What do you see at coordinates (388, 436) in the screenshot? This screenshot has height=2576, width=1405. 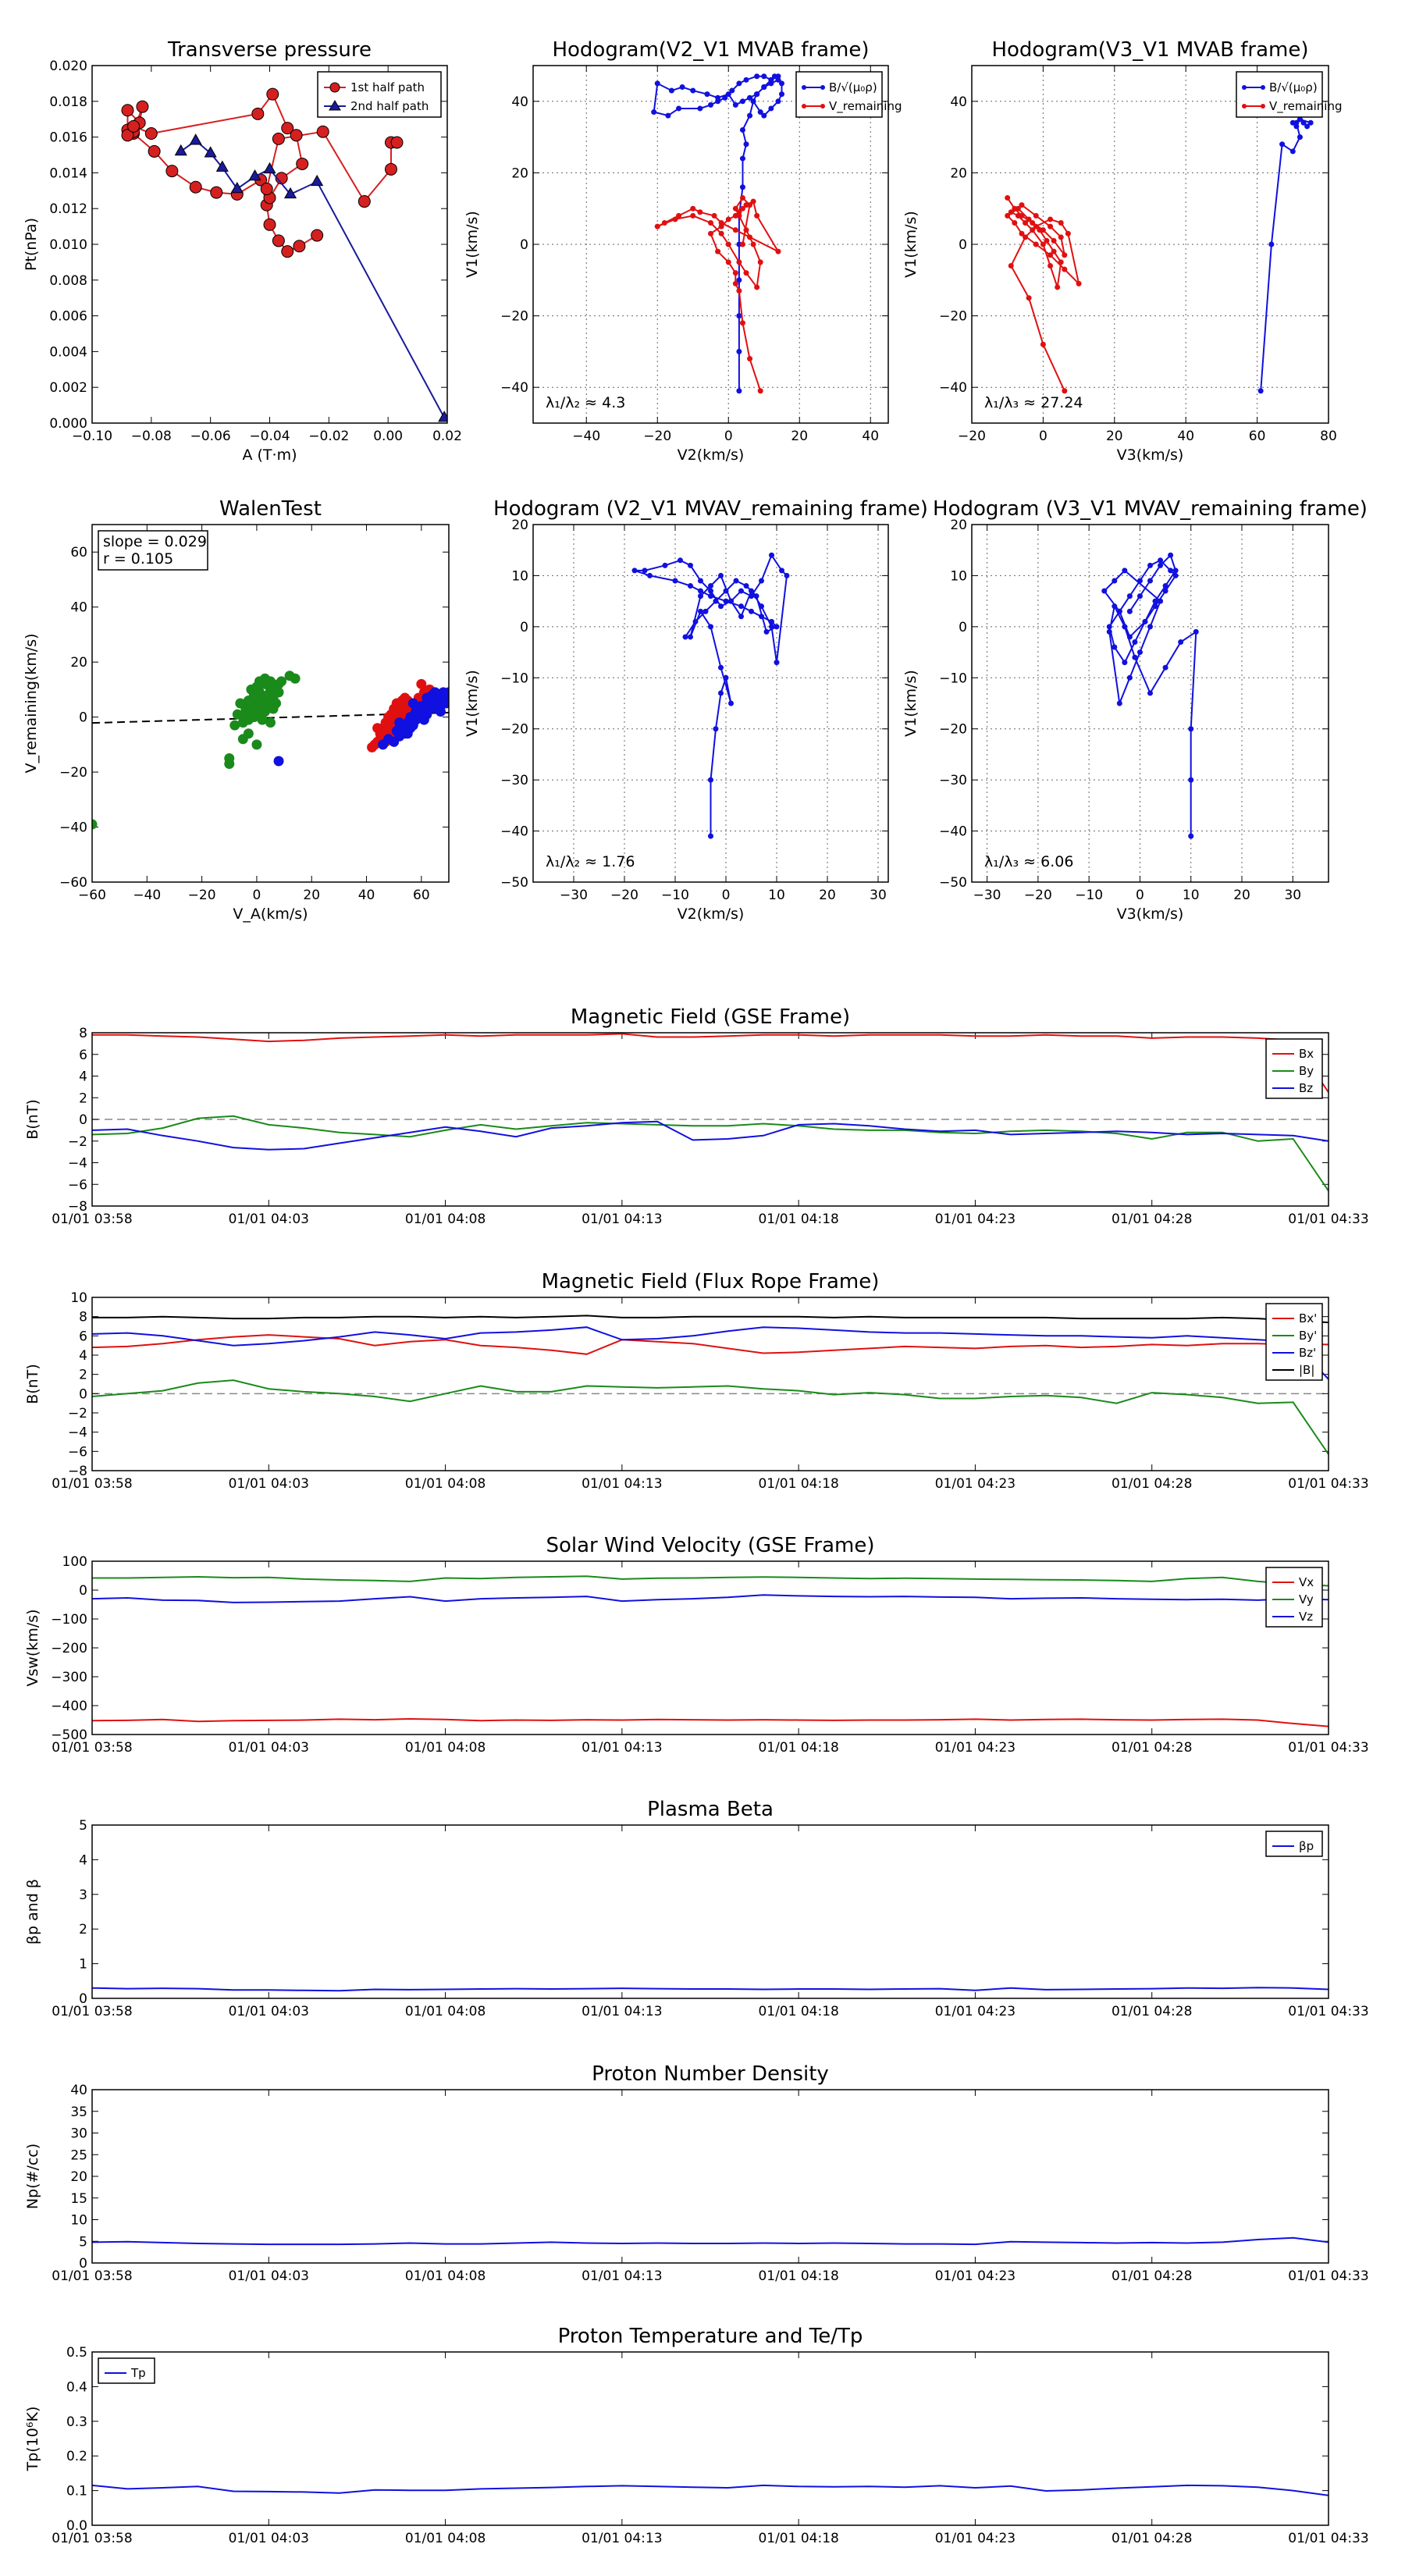 I see `x-tick-label: 0.00` at bounding box center [388, 436].